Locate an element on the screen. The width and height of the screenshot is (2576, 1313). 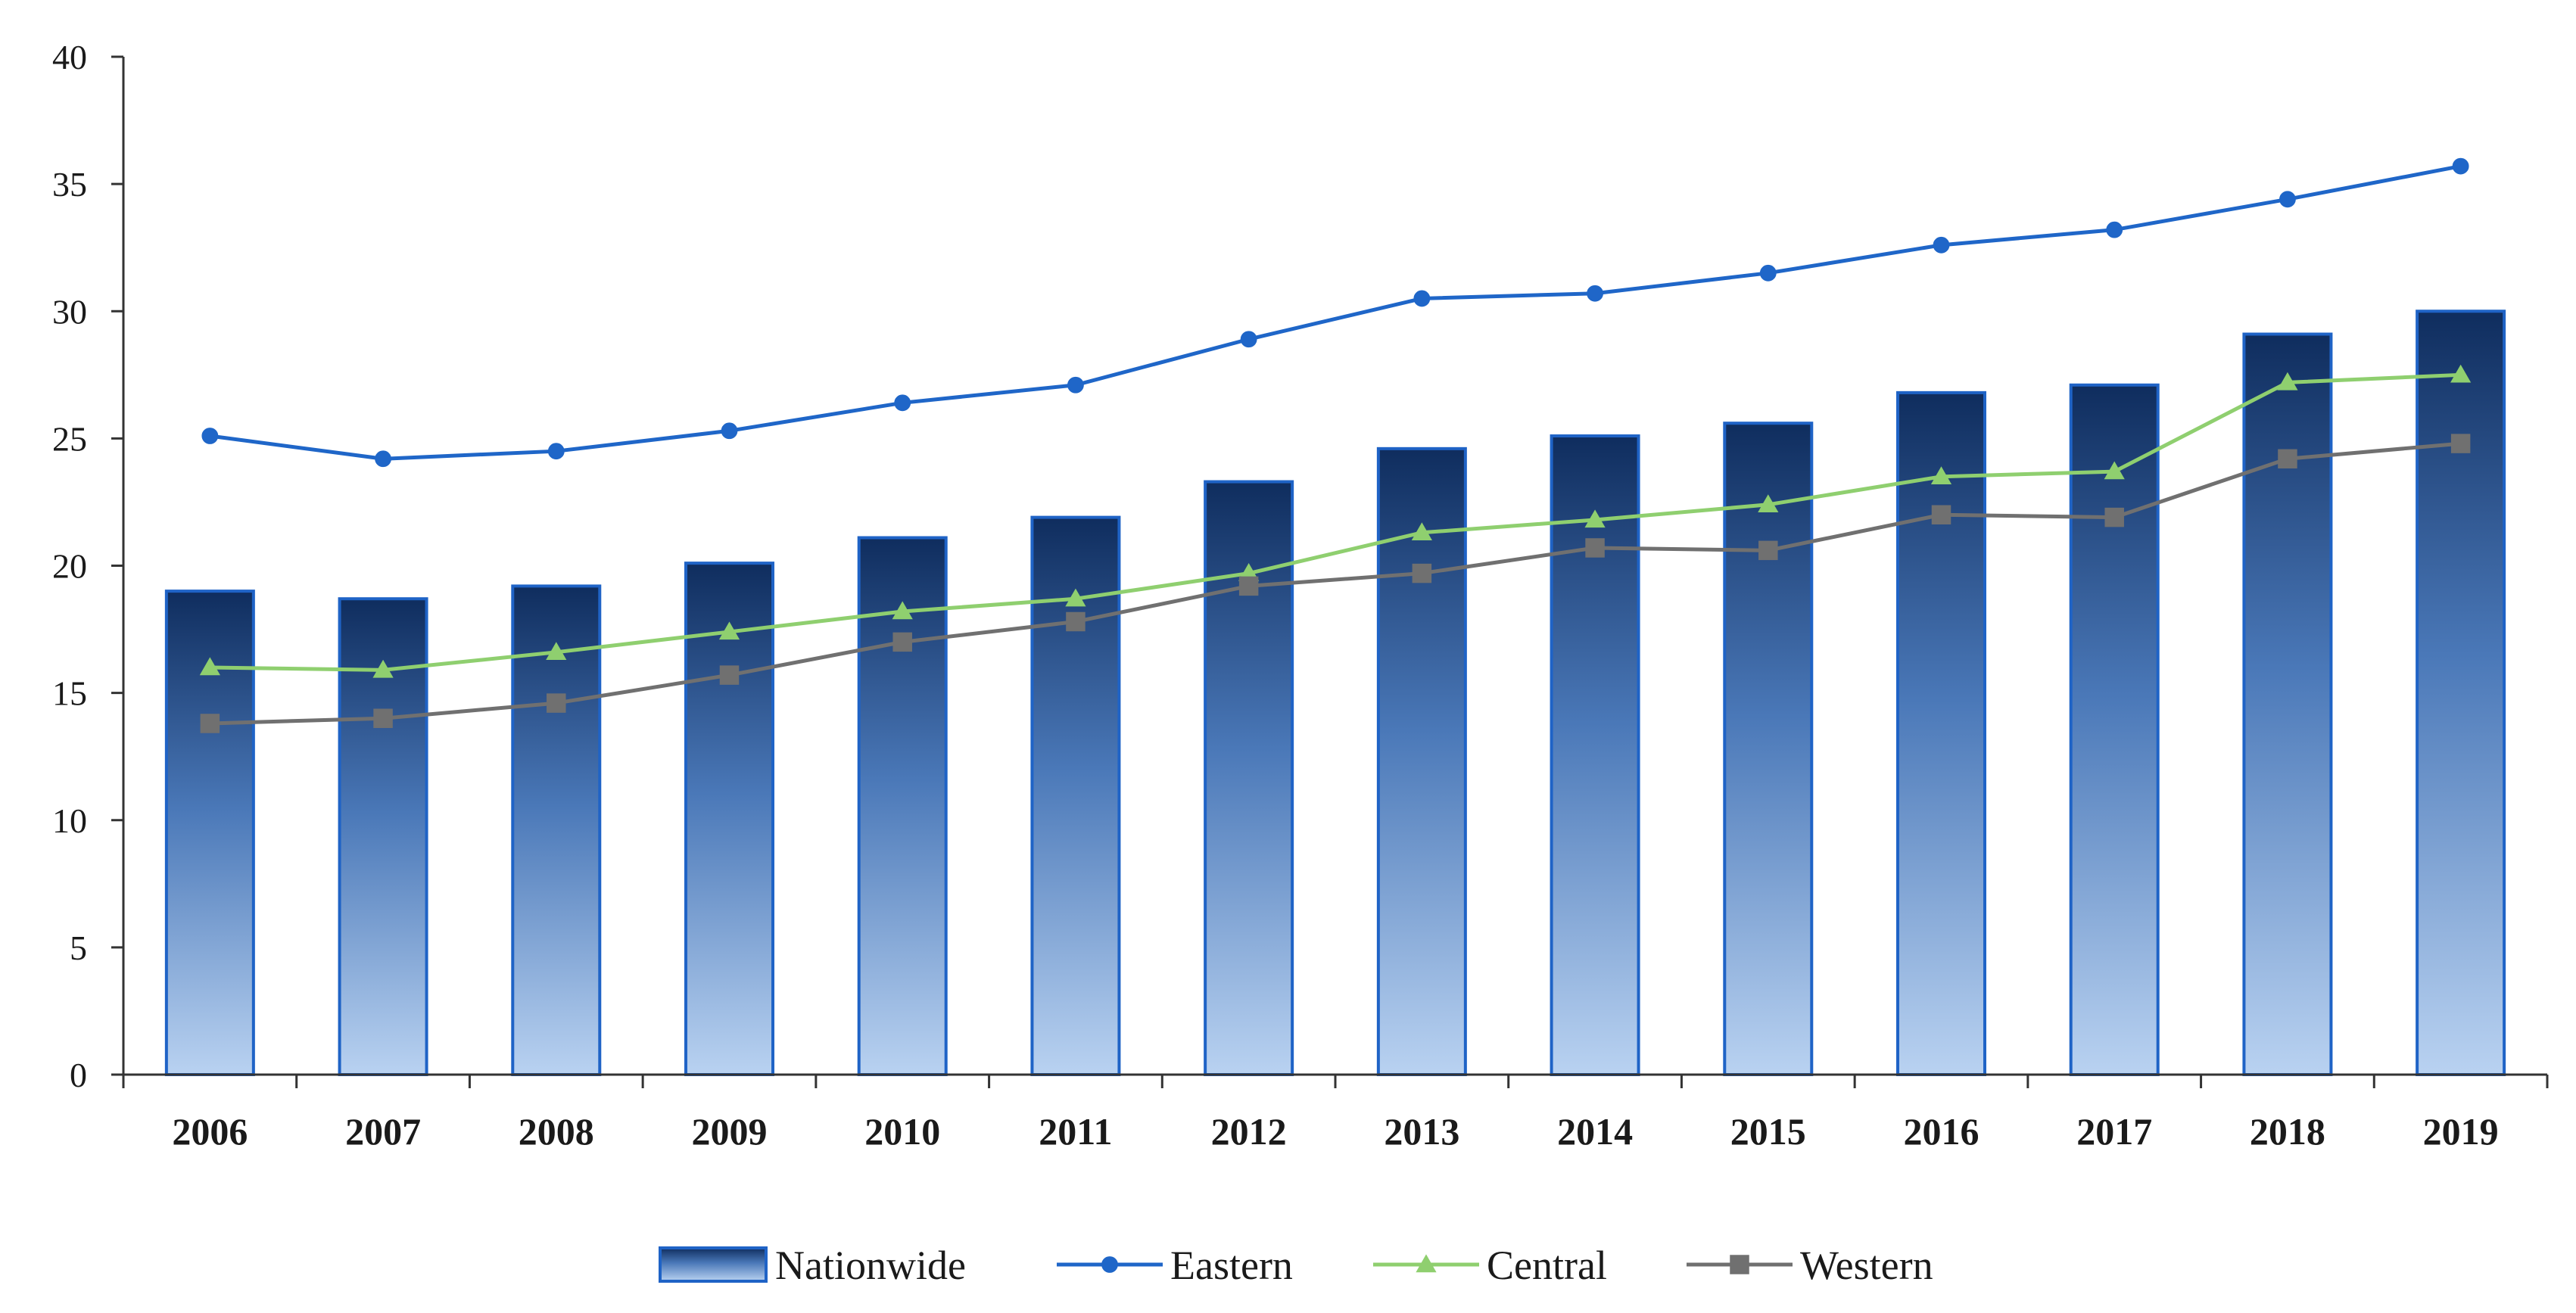
western-point-2017 is located at coordinates (2114, 517).